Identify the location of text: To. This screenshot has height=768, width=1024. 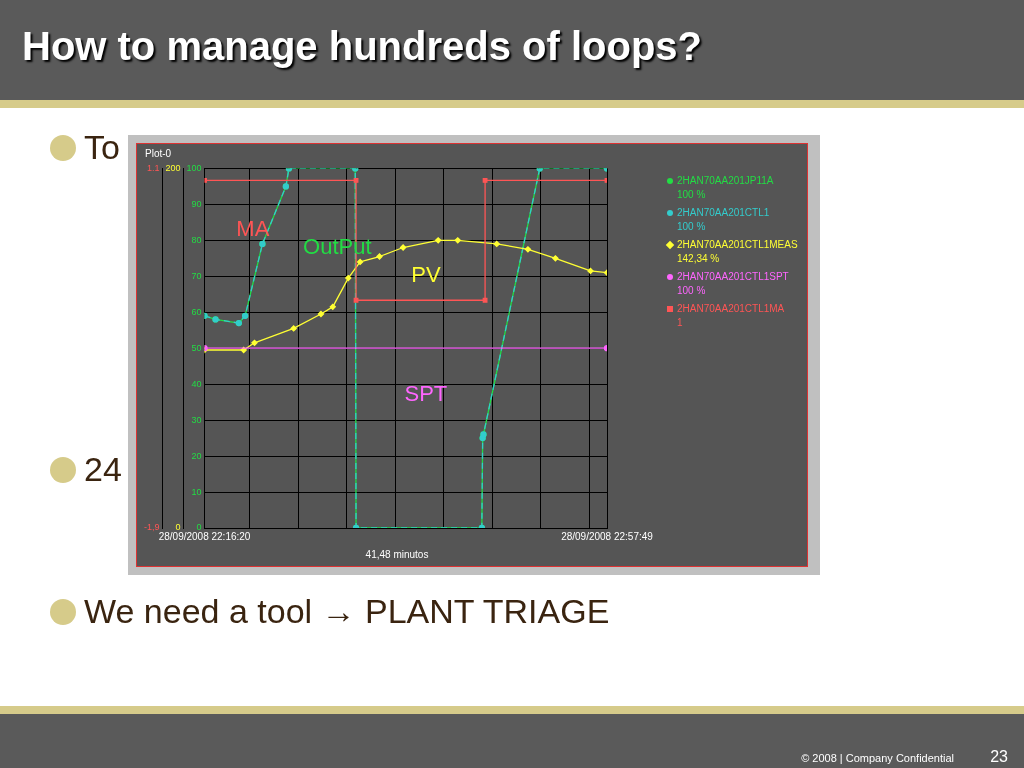
(101, 147).